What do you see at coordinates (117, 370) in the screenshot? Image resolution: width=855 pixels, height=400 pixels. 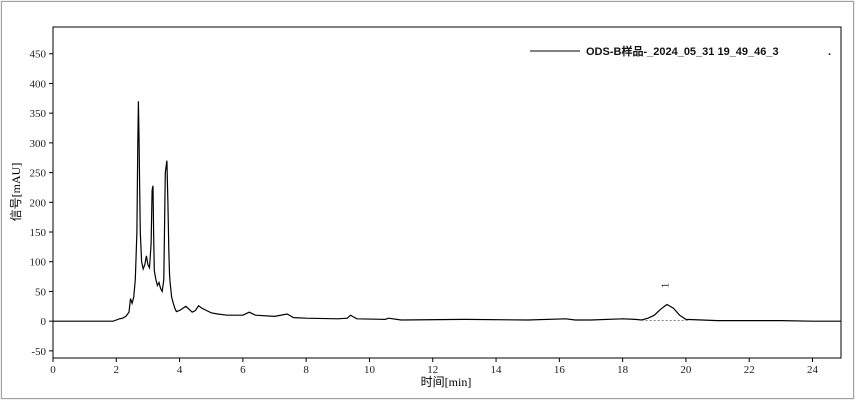 I see `x-tick-label: 2` at bounding box center [117, 370].